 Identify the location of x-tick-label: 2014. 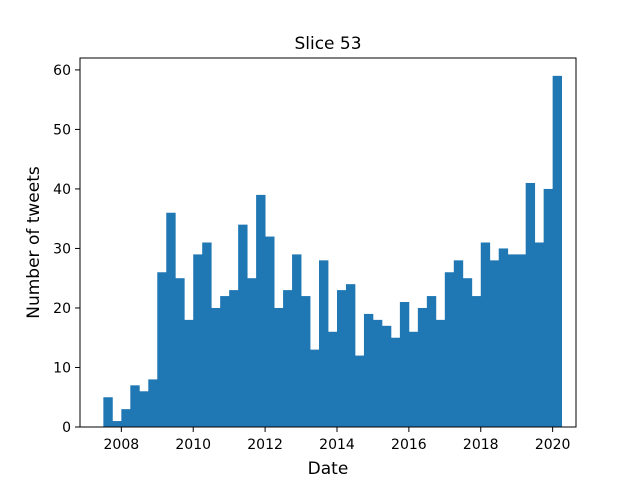
(337, 445).